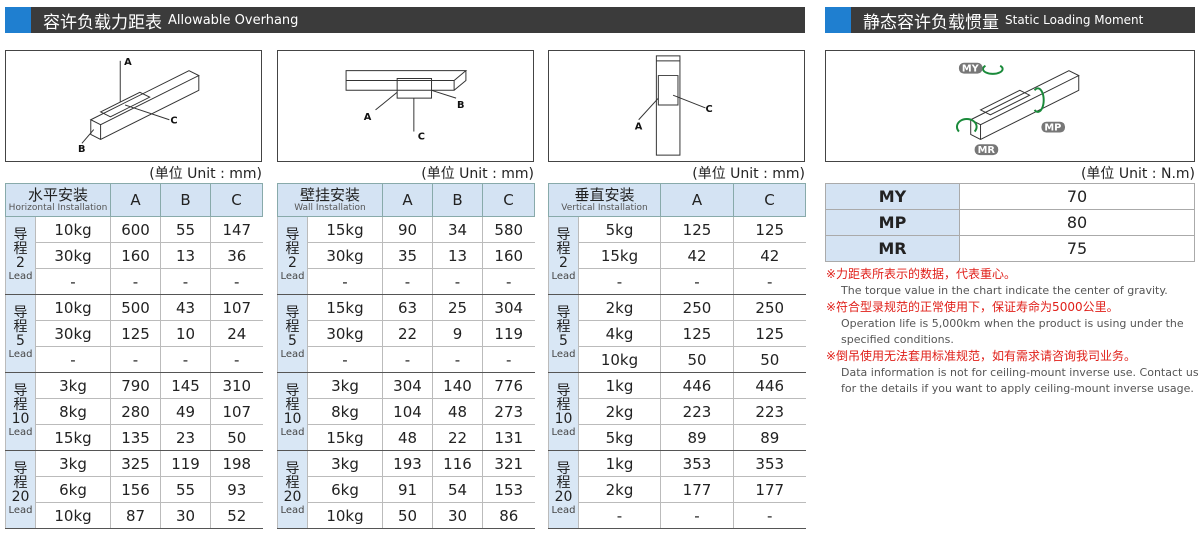  I want to click on value-cell: 91, so click(407, 489).